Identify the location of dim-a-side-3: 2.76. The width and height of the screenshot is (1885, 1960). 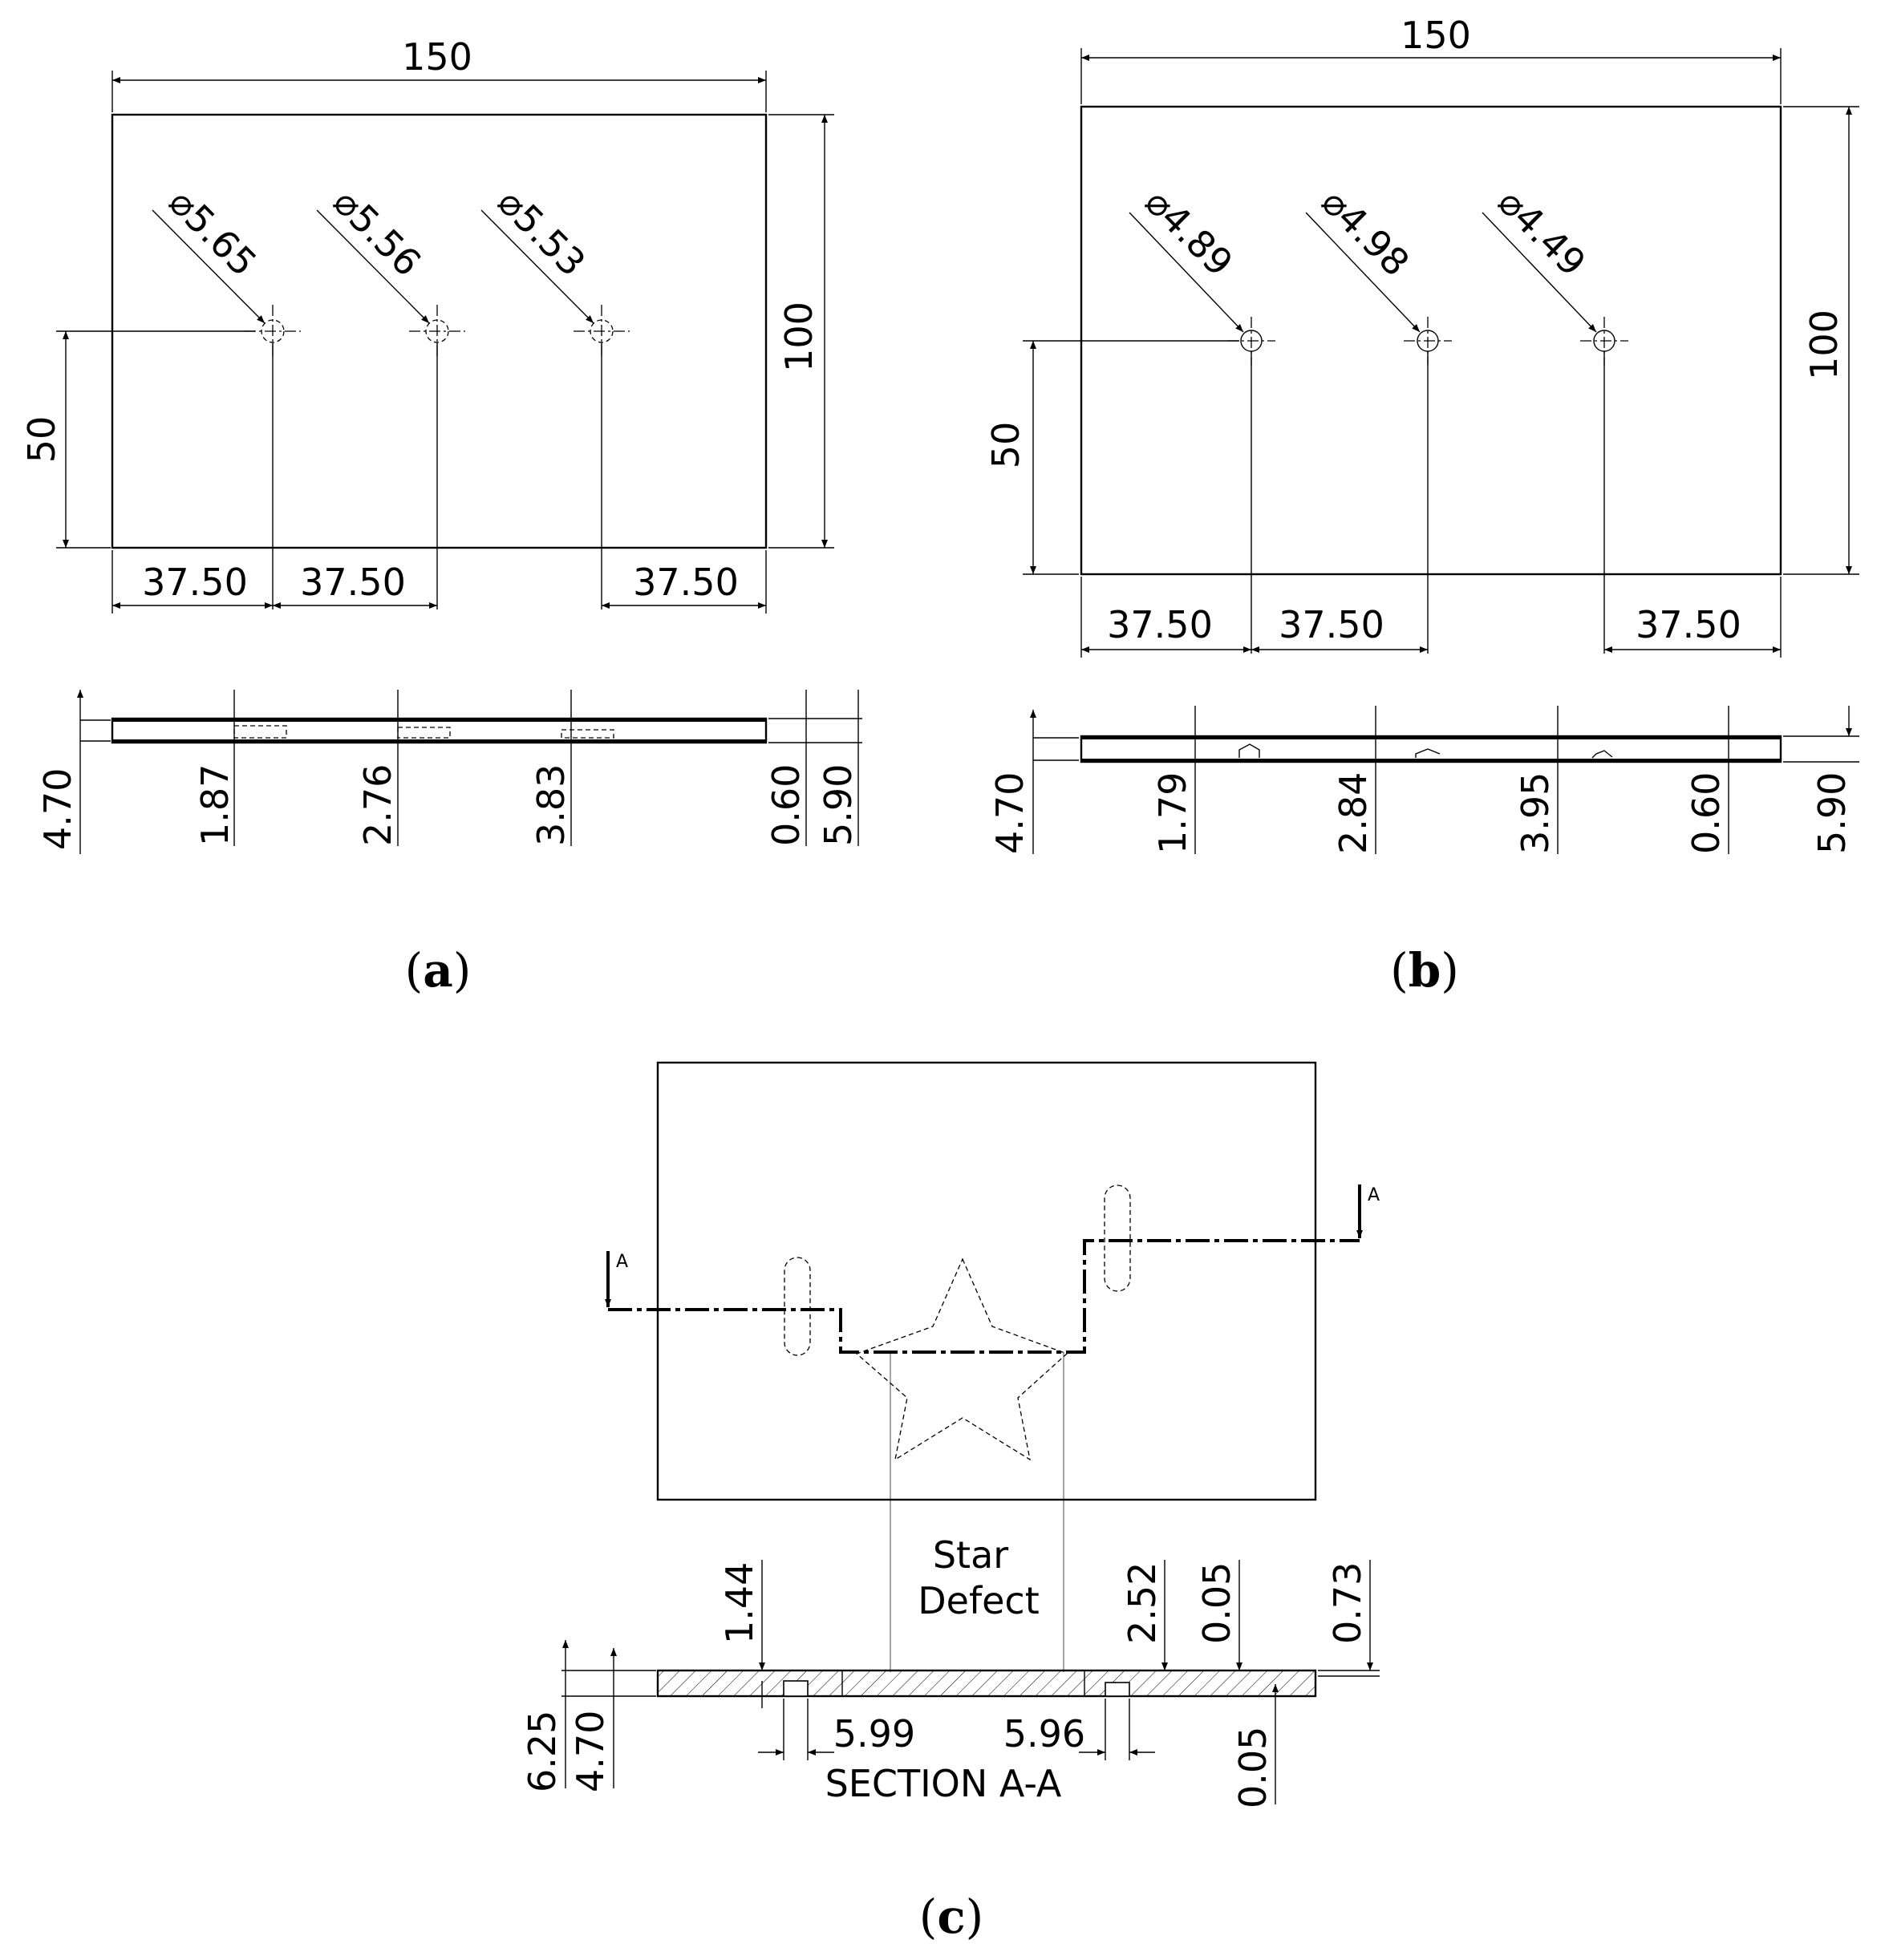
(377, 805).